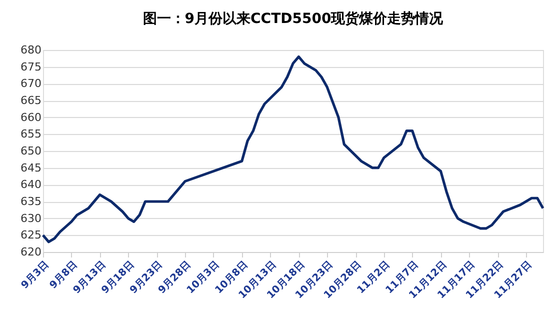 This screenshot has width=556, height=322. I want to click on y-tick-label: 650, so click(31, 151).